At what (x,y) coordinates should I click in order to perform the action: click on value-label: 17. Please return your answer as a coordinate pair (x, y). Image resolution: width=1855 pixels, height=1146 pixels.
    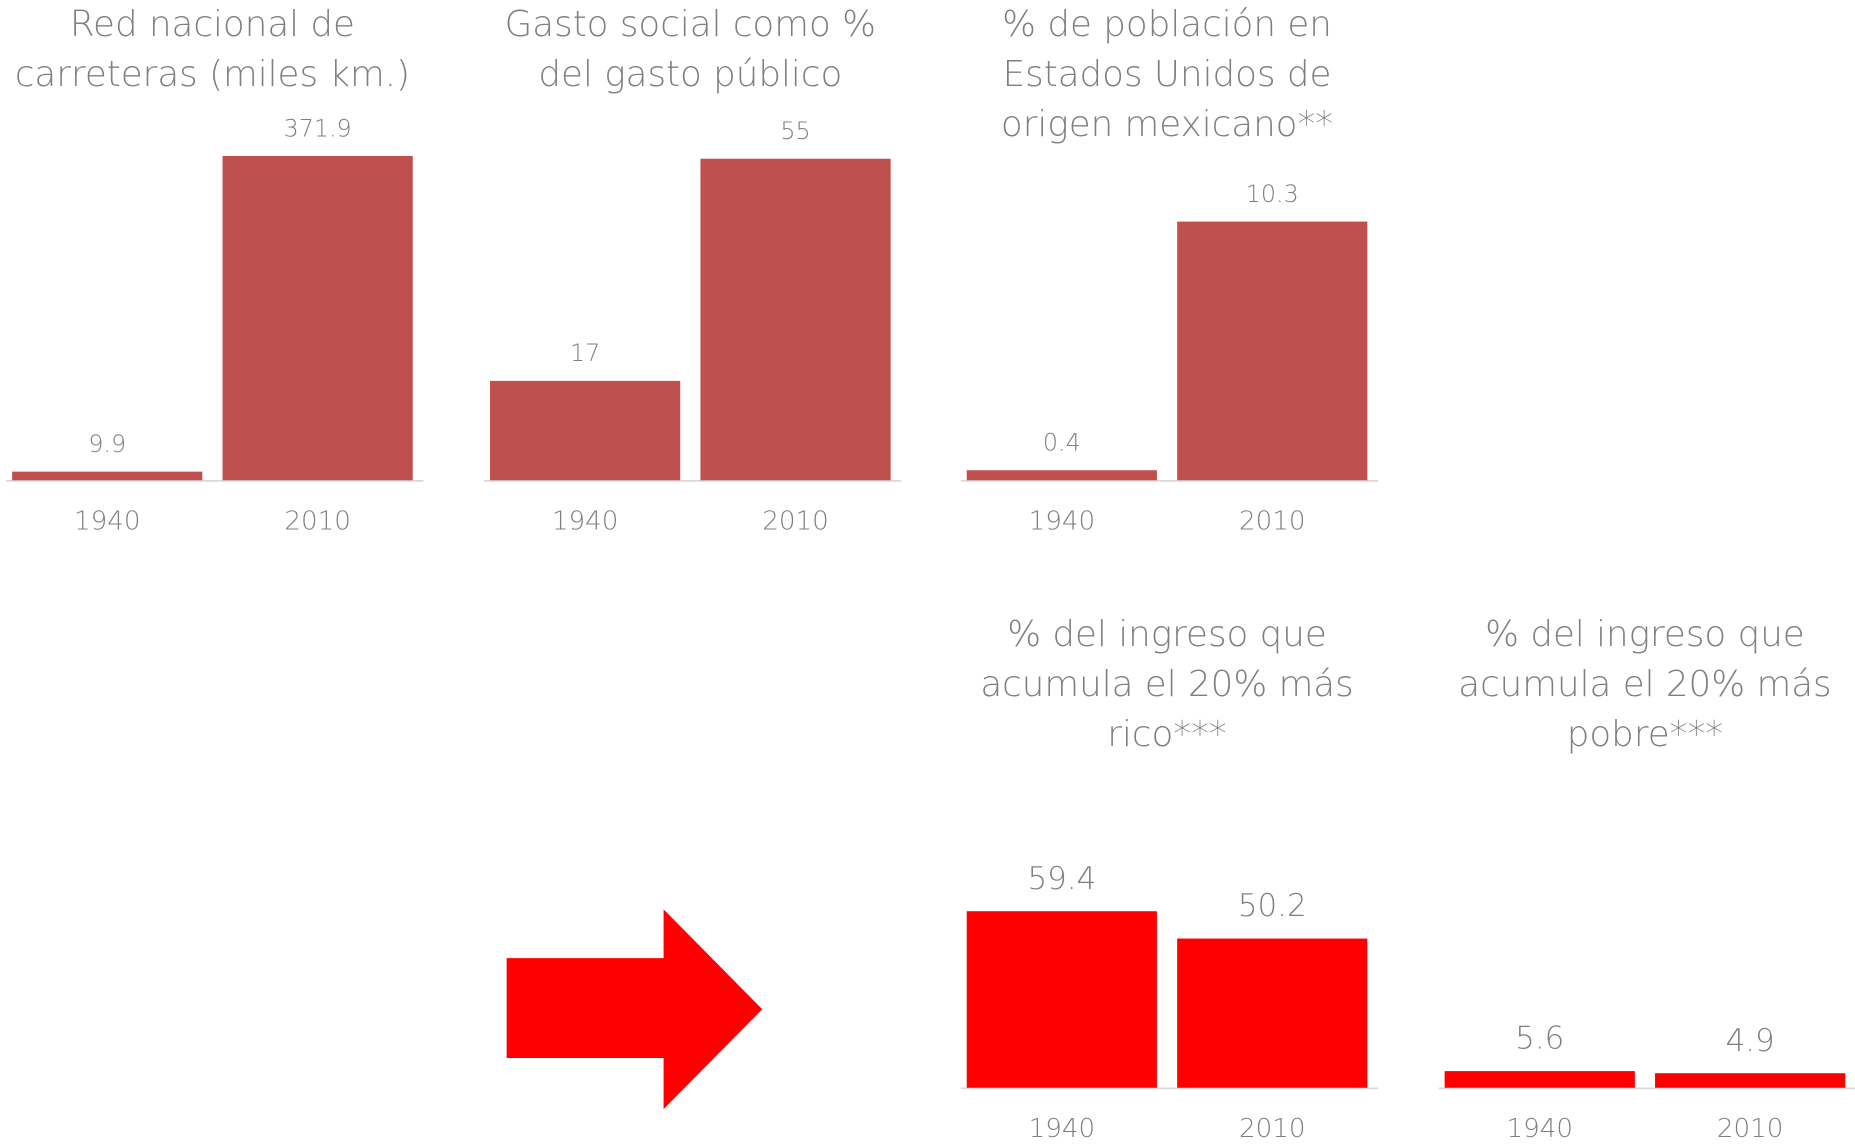
    Looking at the image, I should click on (585, 353).